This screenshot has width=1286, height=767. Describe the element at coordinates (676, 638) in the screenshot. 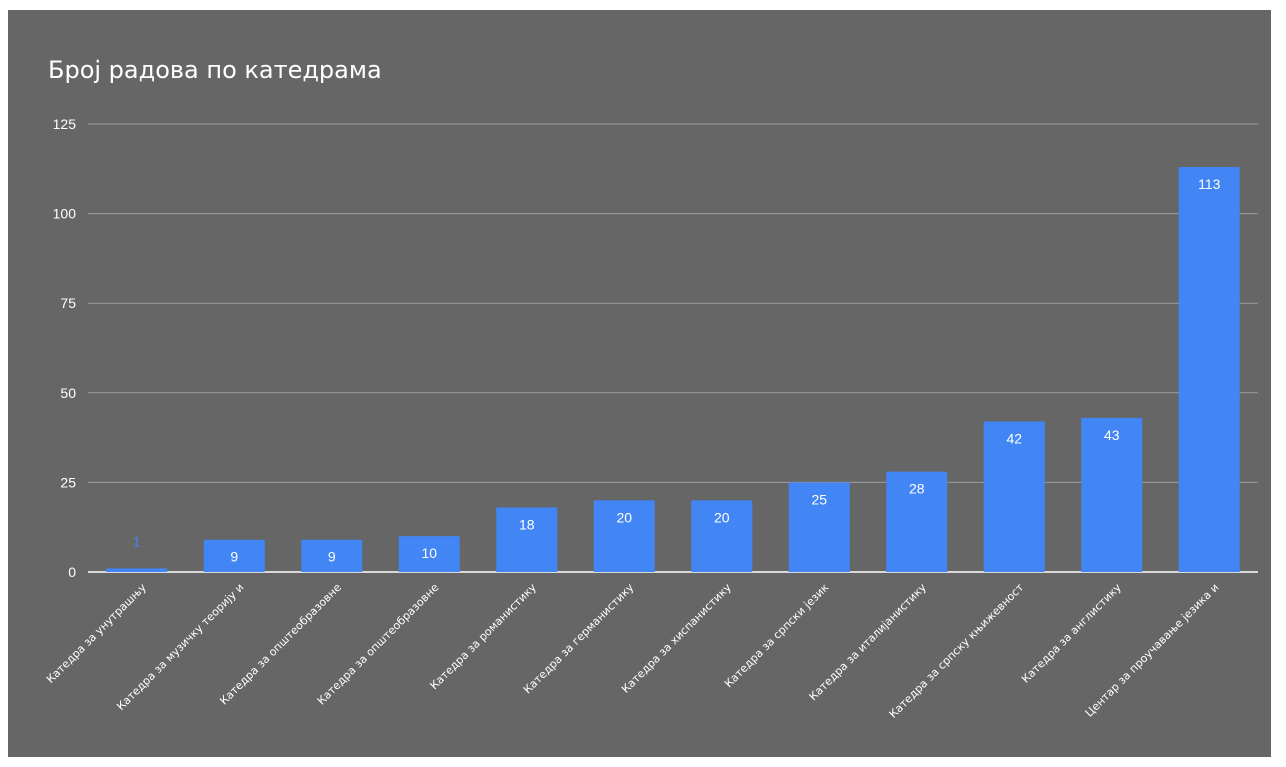

I see `category-label: Катедра за хиспанистику` at that location.